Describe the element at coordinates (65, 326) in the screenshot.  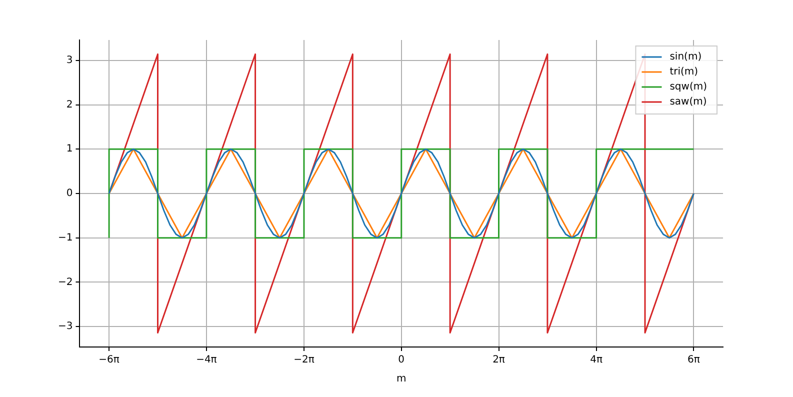
I see `y-tick-label: −3` at that location.